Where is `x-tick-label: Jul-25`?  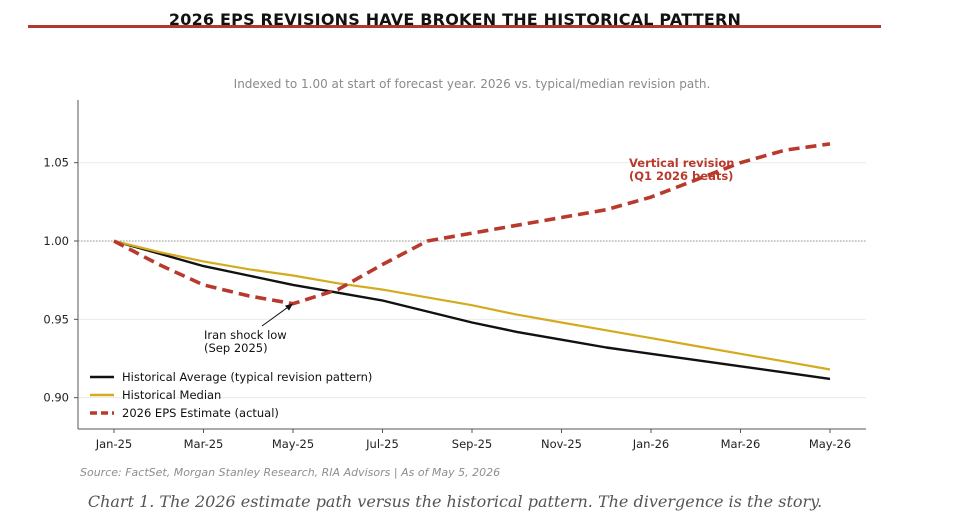
x-tick-label: Jul-25 is located at coordinates (382, 444).